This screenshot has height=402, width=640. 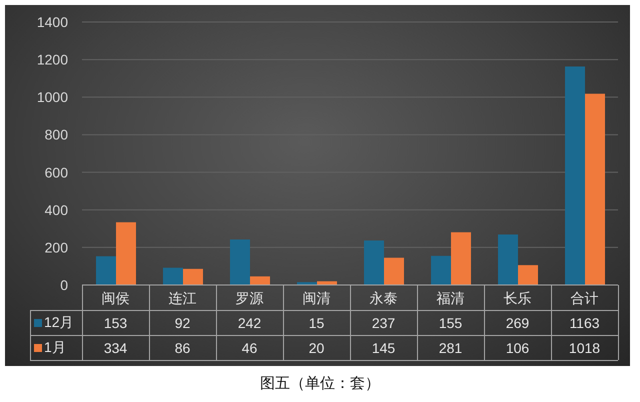 I want to click on x-tick-label: 长乐, so click(x=518, y=298).